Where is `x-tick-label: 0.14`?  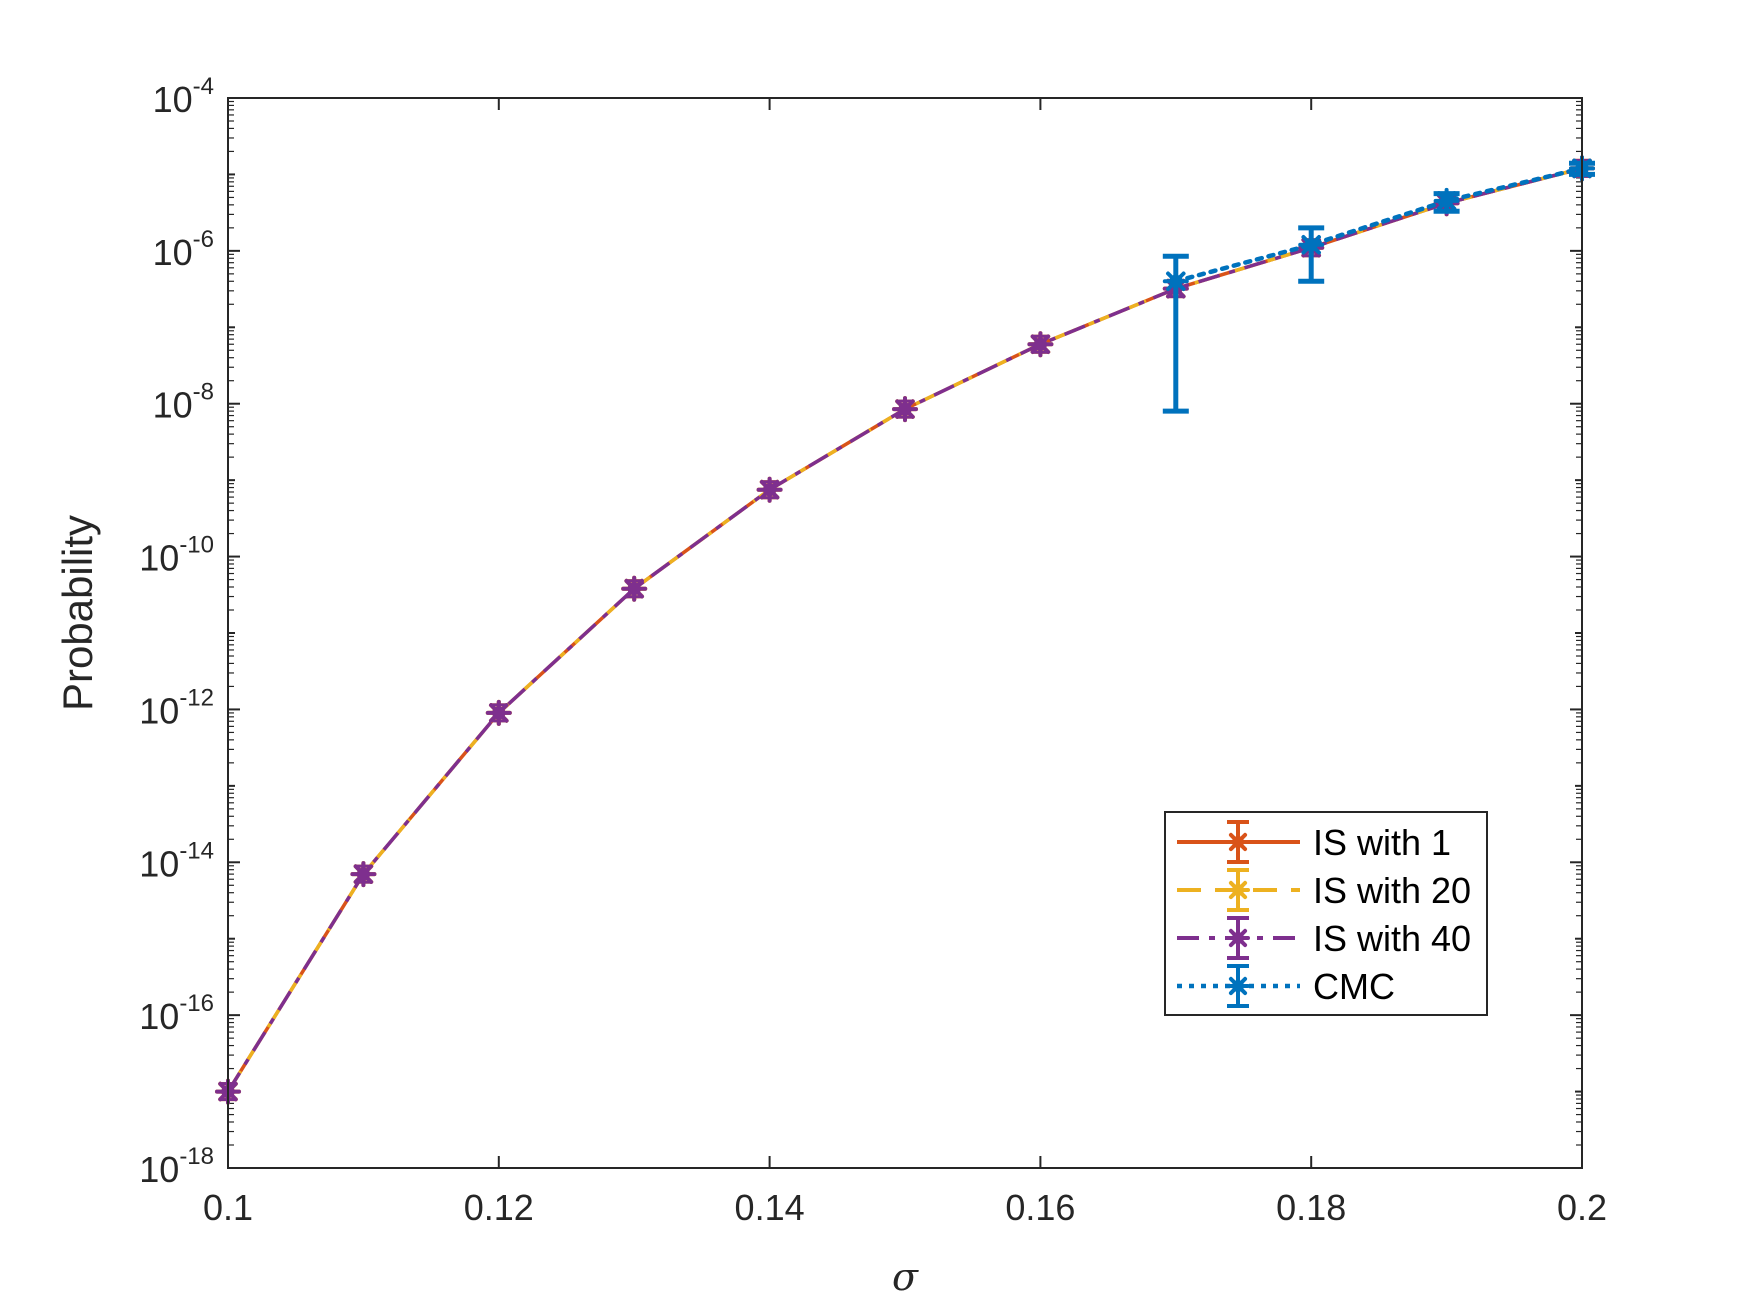
x-tick-label: 0.14 is located at coordinates (770, 1207).